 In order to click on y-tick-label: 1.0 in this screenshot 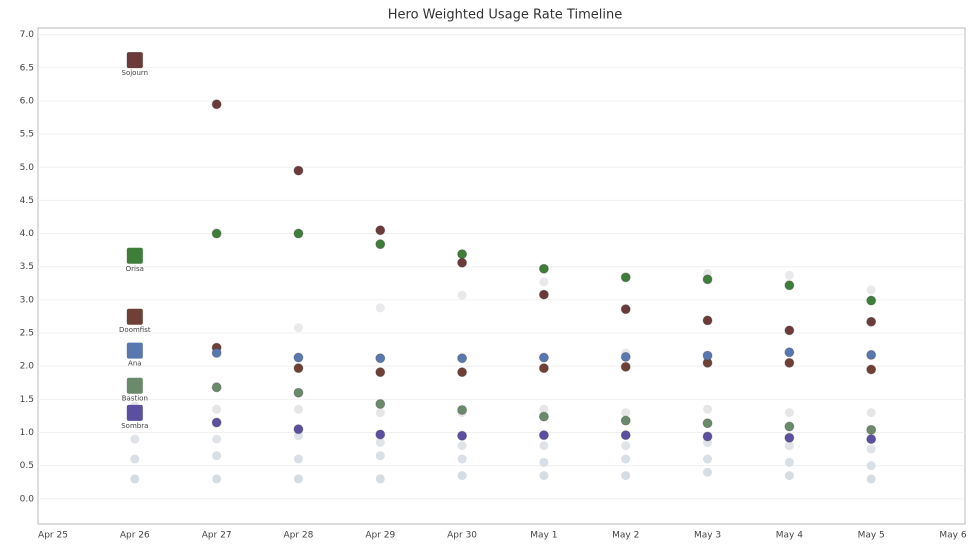, I will do `click(27, 433)`.